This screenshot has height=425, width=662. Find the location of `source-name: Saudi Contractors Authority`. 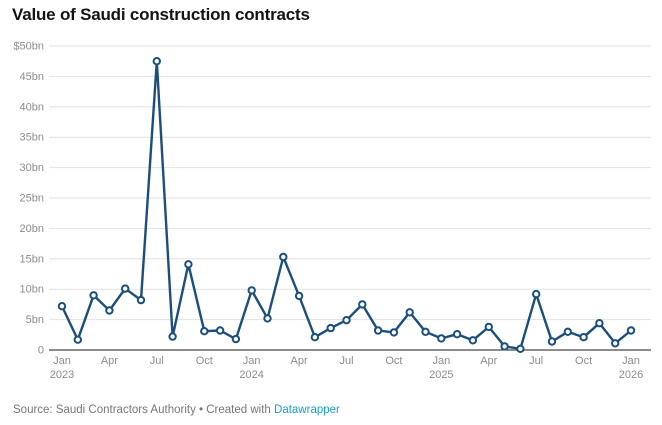

source-name: Saudi Contractors Authority is located at coordinates (125, 410).